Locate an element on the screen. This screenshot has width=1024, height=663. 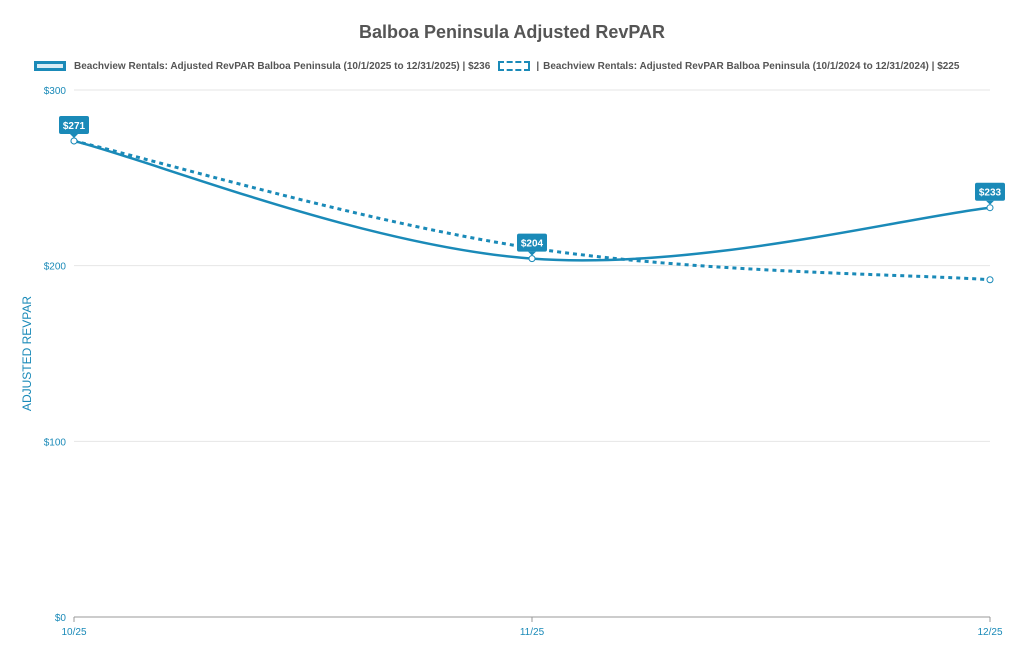
data-label-1: $204 is located at coordinates (532, 244).